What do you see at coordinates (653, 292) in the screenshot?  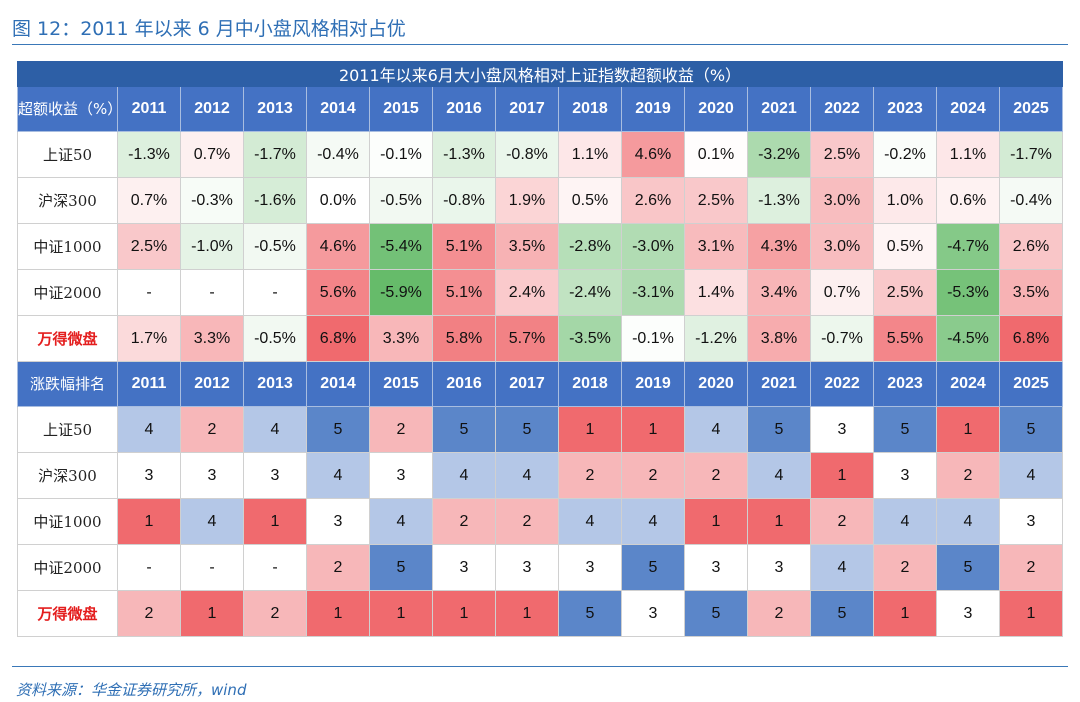 I see `excess-return-cell: -3.1%` at bounding box center [653, 292].